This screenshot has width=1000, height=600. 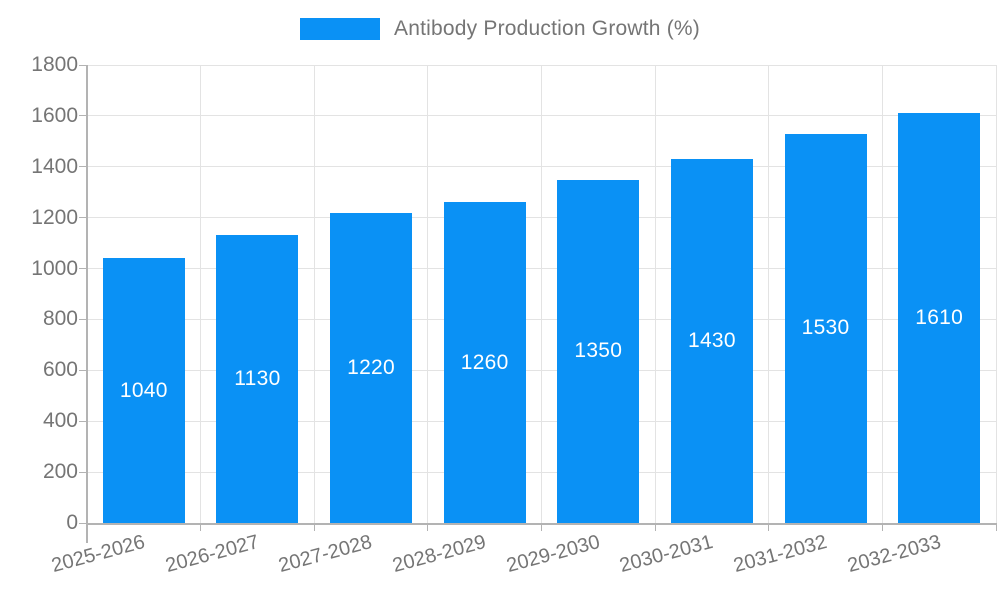 I want to click on bar-value-label: 1220, so click(x=371, y=367).